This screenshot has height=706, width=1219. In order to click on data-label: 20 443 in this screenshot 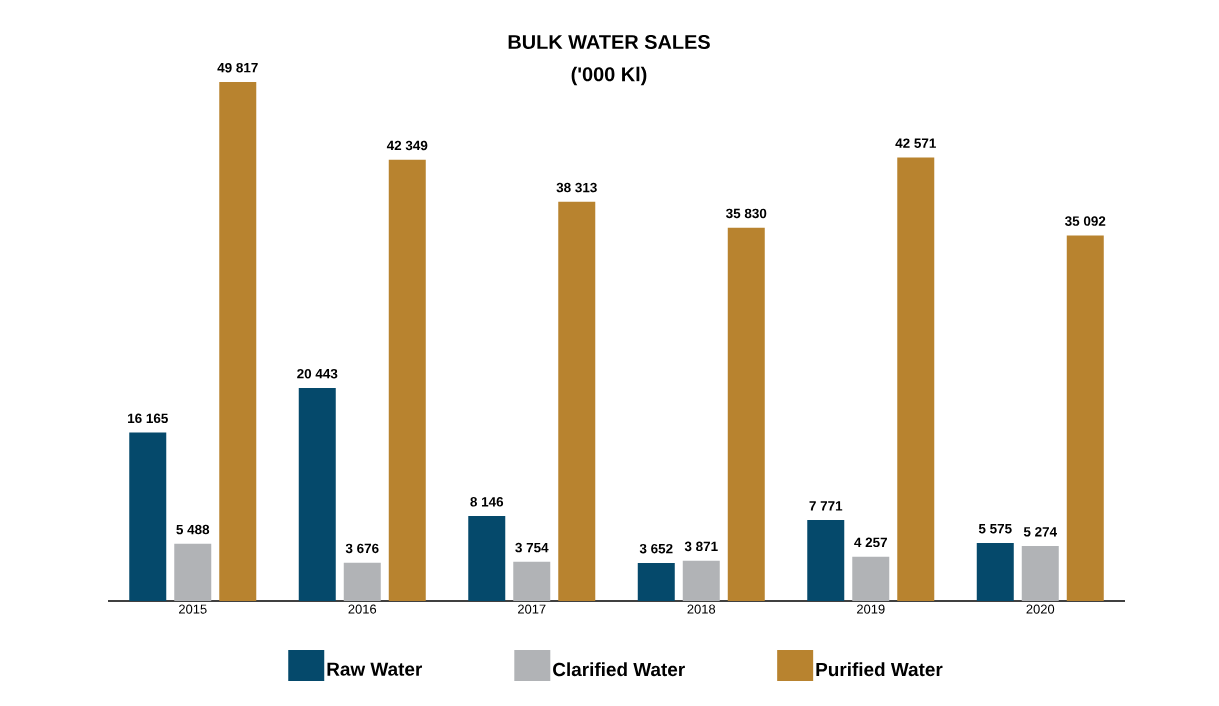, I will do `click(317, 373)`.